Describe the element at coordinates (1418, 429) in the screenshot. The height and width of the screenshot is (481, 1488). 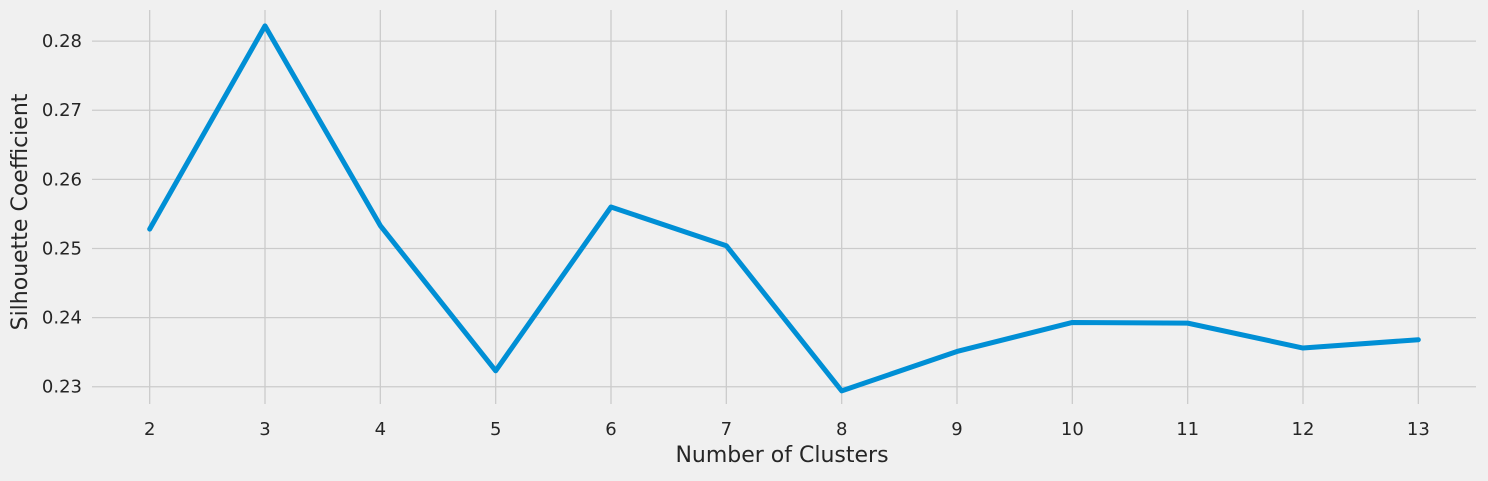
I see `x-tick-label: 13` at that location.